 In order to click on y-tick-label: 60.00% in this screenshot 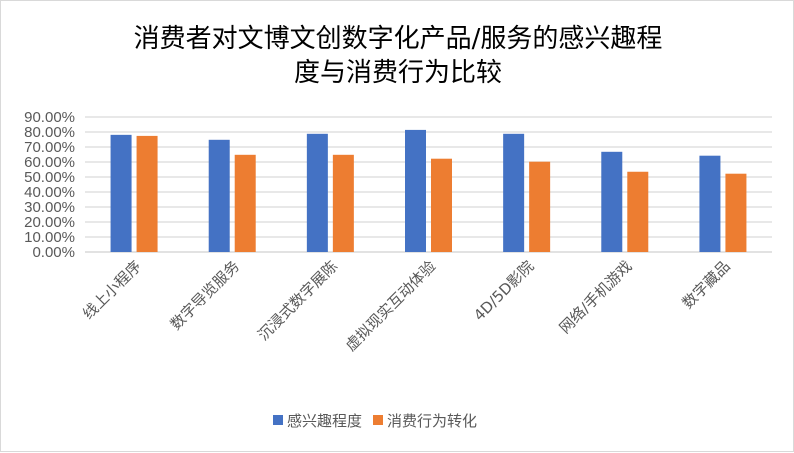, I will do `click(49, 162)`.